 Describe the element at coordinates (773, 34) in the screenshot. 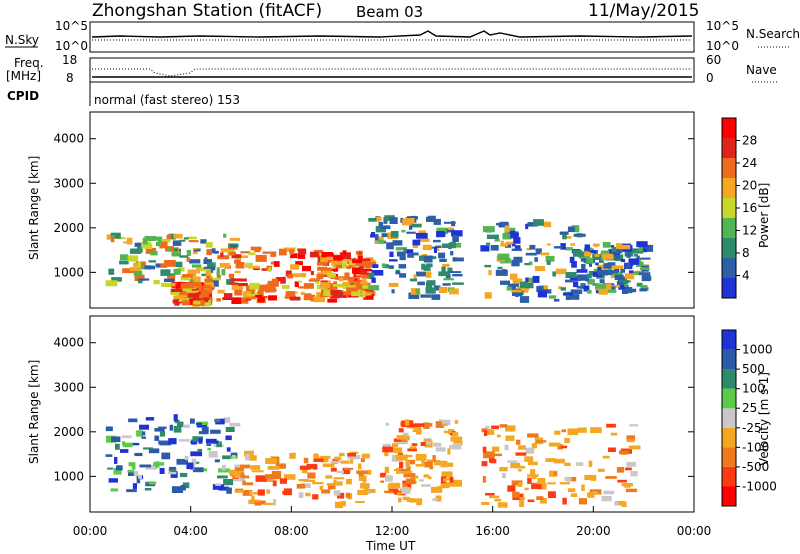

I see `nsearch-label: N.Search` at that location.